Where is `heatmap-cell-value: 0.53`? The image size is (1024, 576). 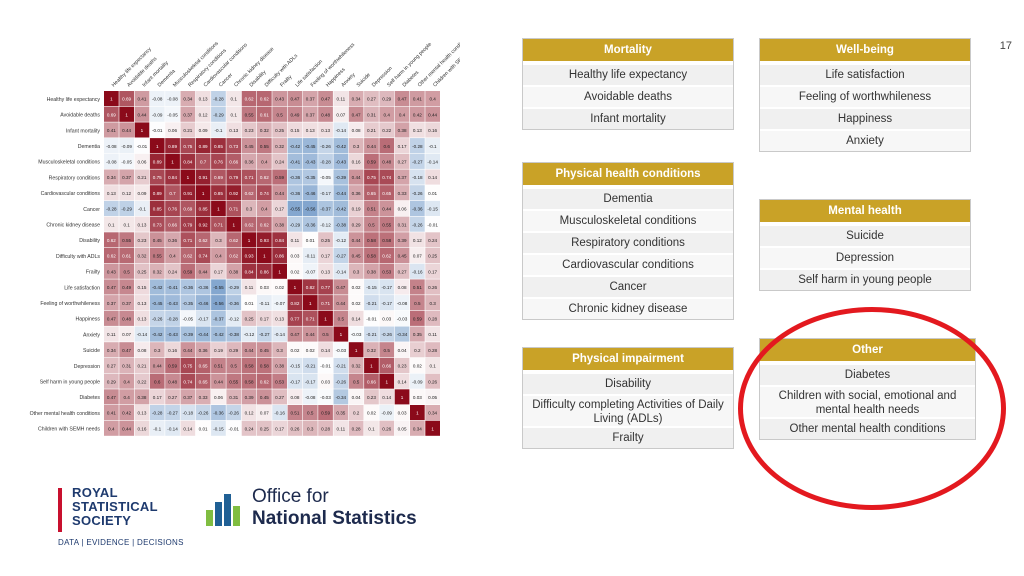
heatmap-cell-value: 0.53 is located at coordinates (386, 271).